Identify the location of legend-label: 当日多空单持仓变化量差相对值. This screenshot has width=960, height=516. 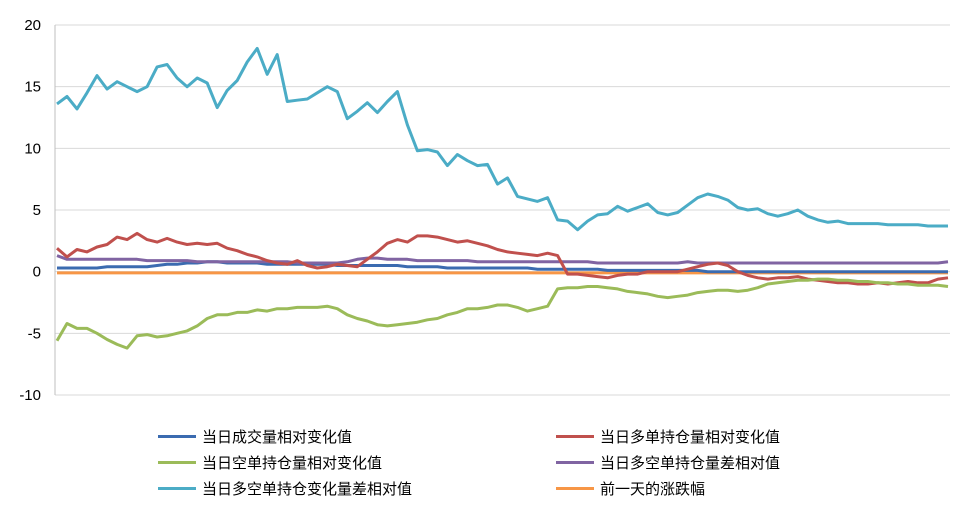
(307, 489).